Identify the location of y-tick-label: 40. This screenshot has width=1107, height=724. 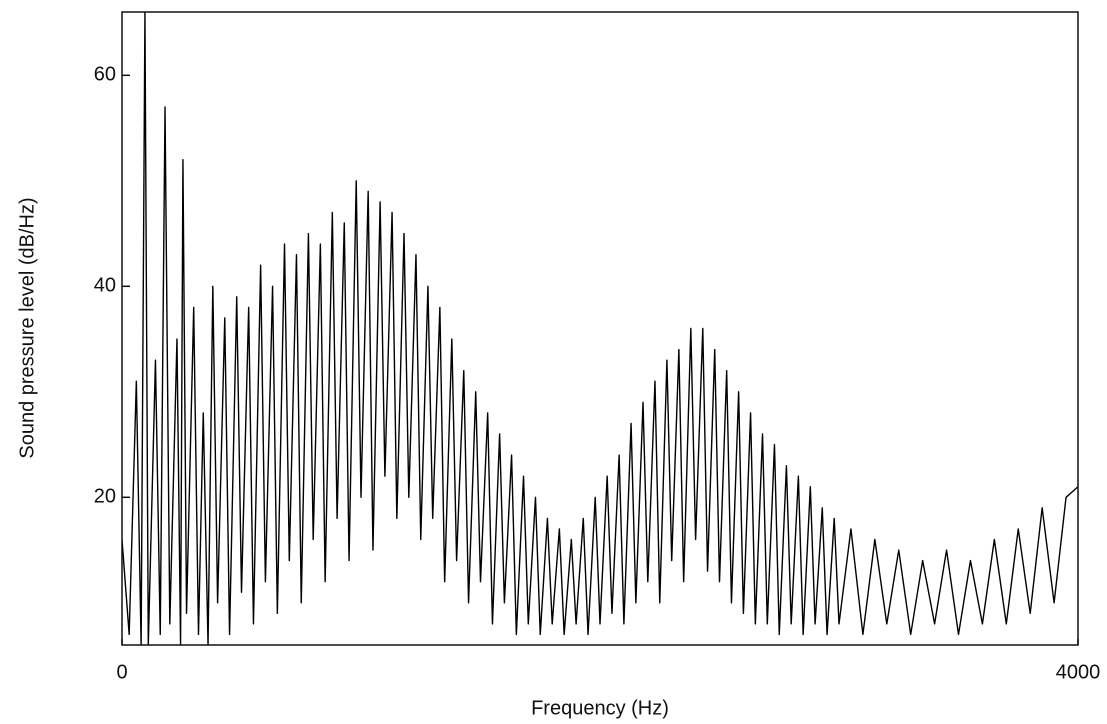
(105, 286).